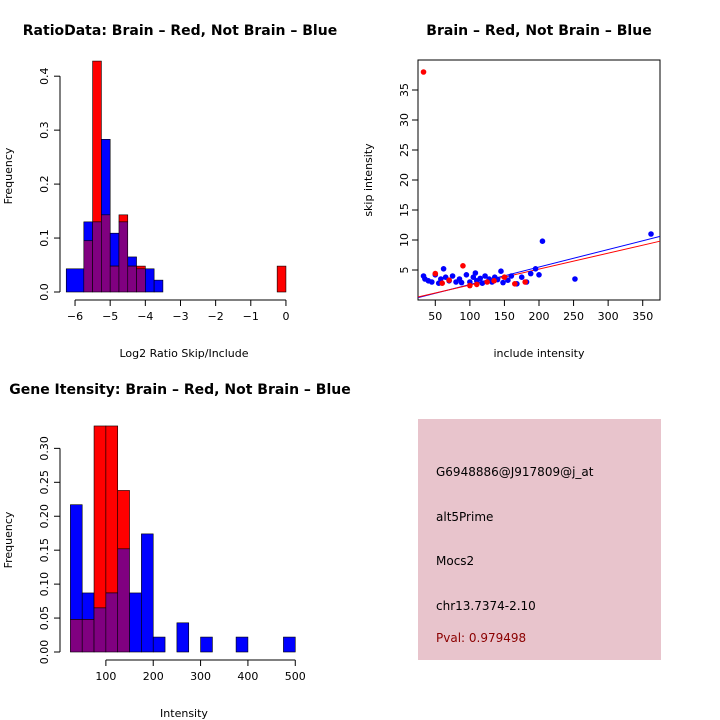  I want to click on y-tick-label: 20, so click(404, 180).